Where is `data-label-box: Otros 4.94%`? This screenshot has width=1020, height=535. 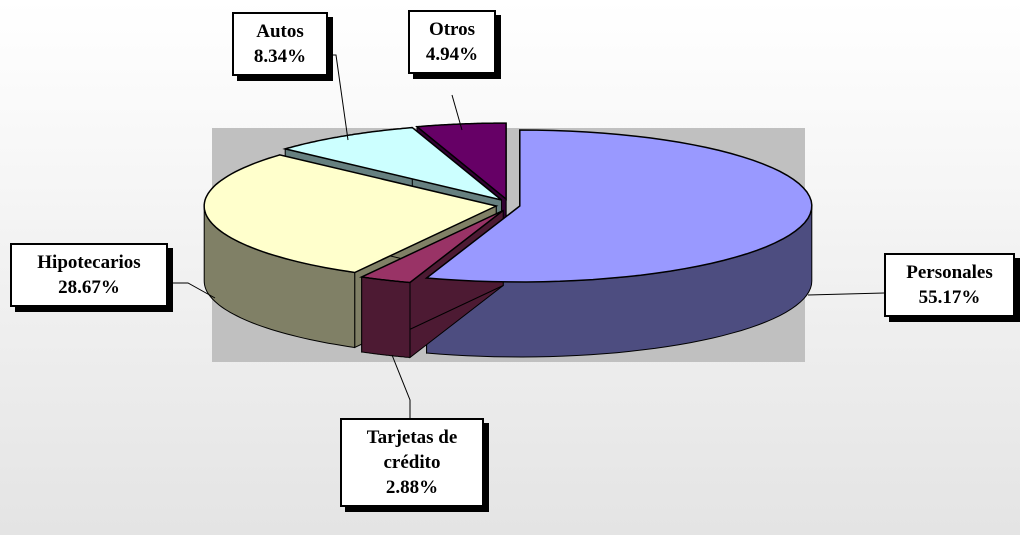
data-label-box: Otros 4.94% is located at coordinates (452, 42).